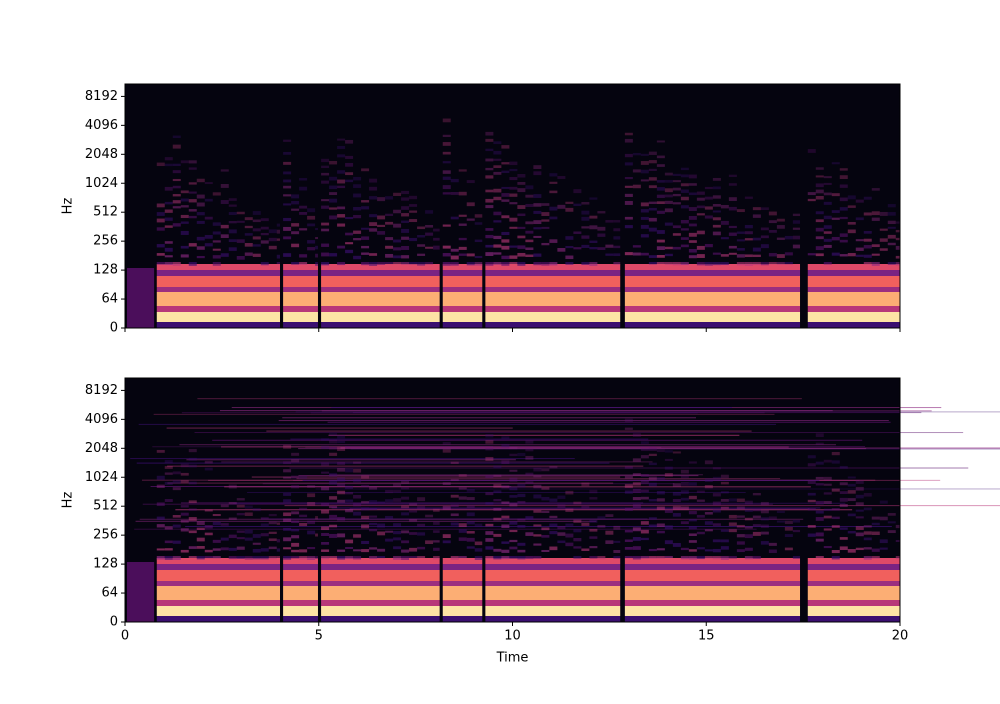 The height and width of the screenshot is (704, 1000). Describe the element at coordinates (68, 500) in the screenshot. I see `y-axis-label: Hz` at that location.